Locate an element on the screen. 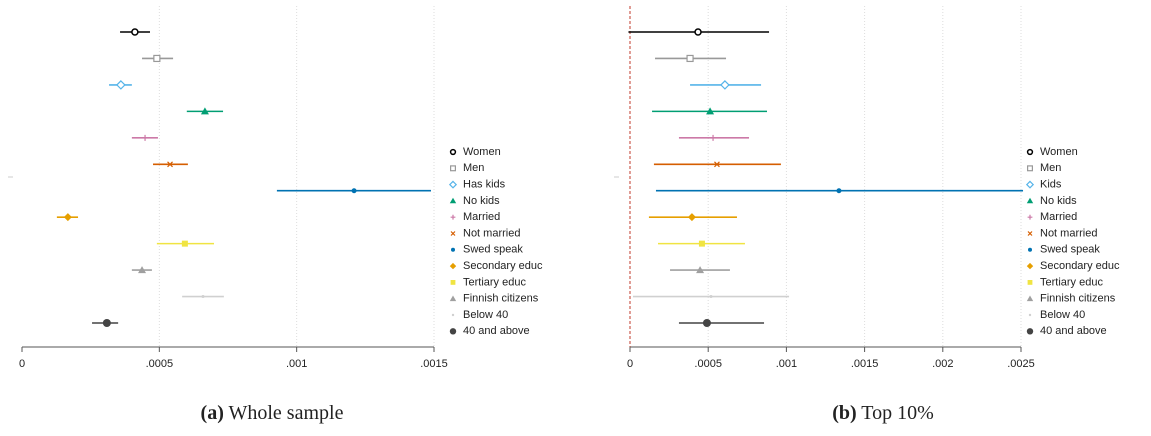 Image resolution: width=1151 pixels, height=436 pixels. caption: (b) Top 10% is located at coordinates (883, 413).